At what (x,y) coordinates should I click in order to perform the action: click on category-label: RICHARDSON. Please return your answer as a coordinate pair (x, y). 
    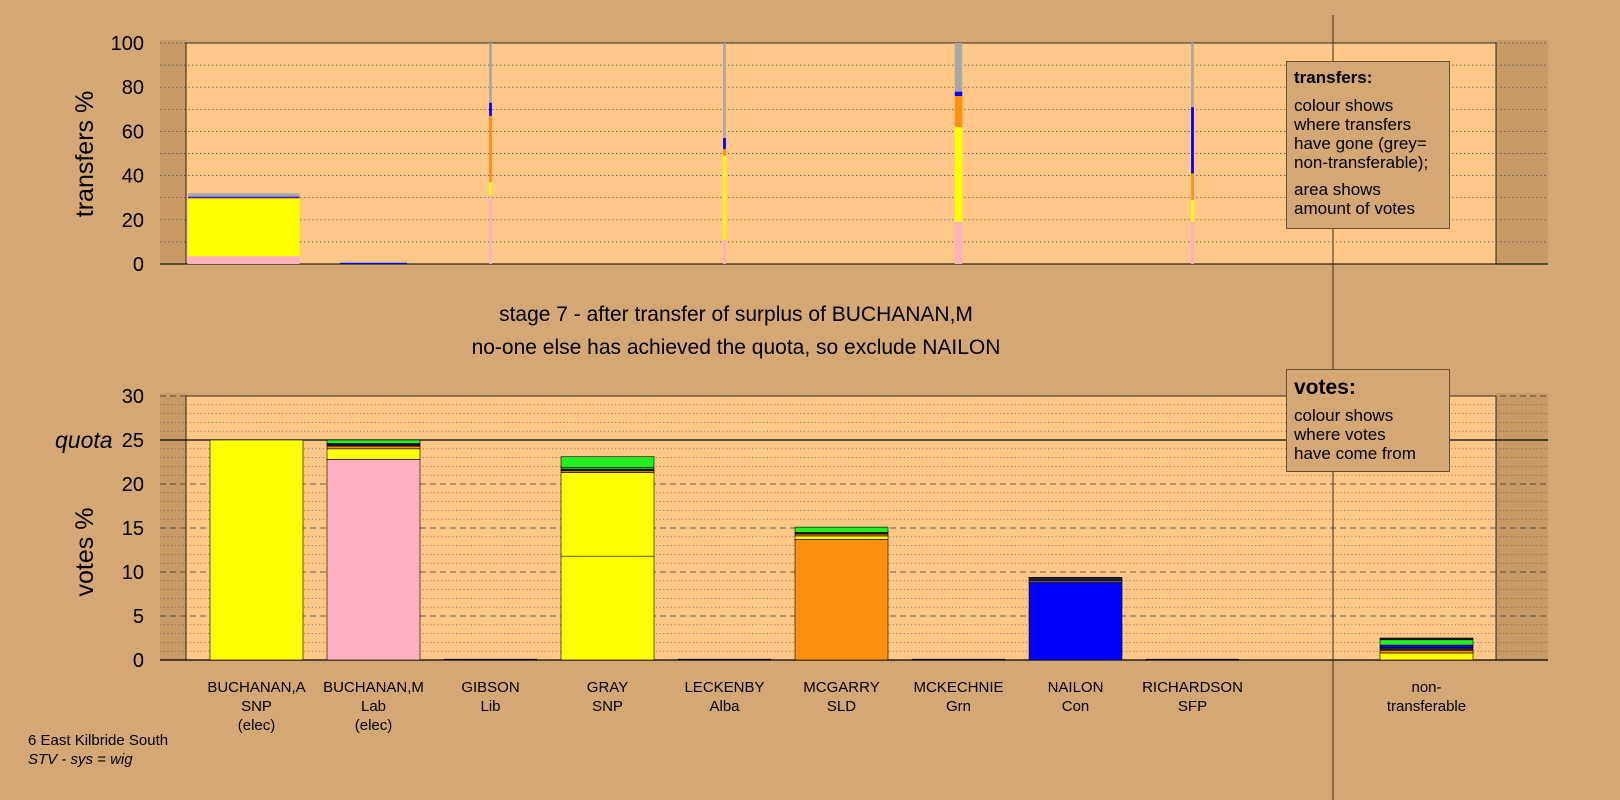
    Looking at the image, I should click on (1192, 687).